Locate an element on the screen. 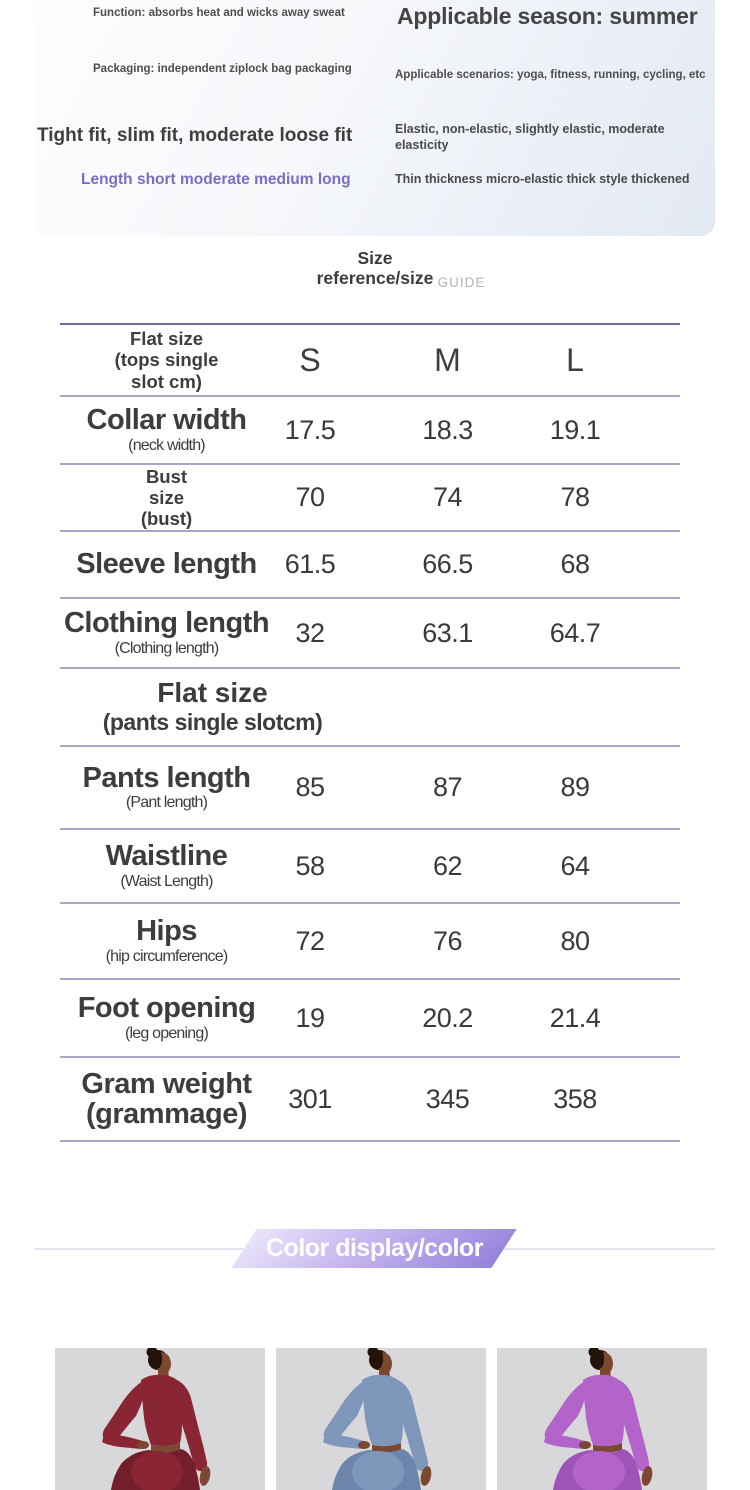  row-sublabel: (Waist Length) is located at coordinates (166, 881).